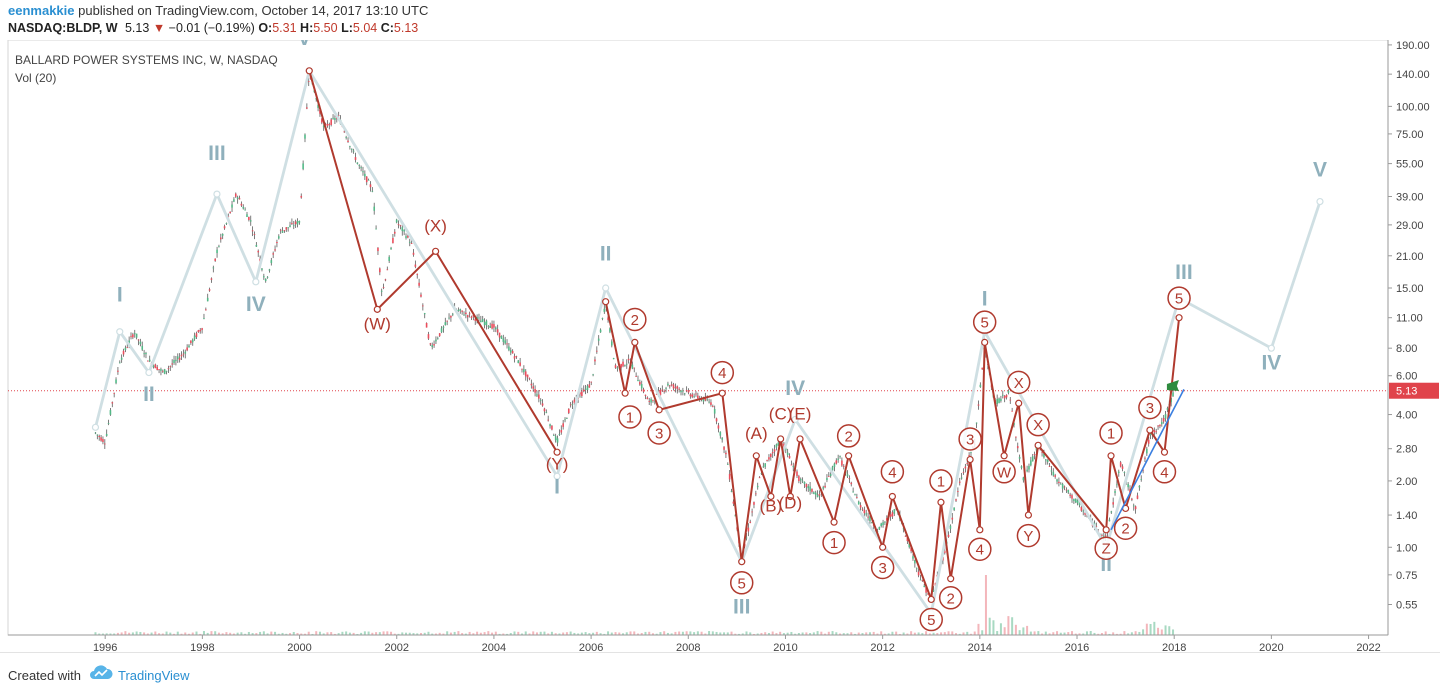 The height and width of the screenshot is (693, 1440). Describe the element at coordinates (742, 583) in the screenshot. I see `circled-wave-label: 5` at that location.